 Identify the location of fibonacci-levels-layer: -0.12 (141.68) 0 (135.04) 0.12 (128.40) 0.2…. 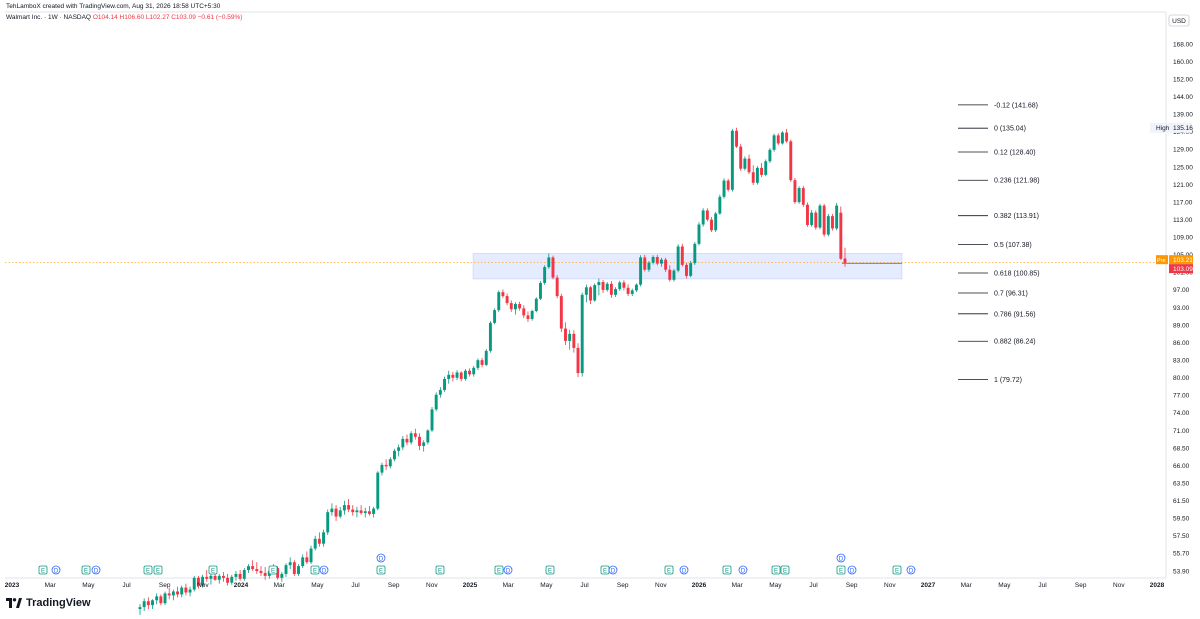
(999, 243).